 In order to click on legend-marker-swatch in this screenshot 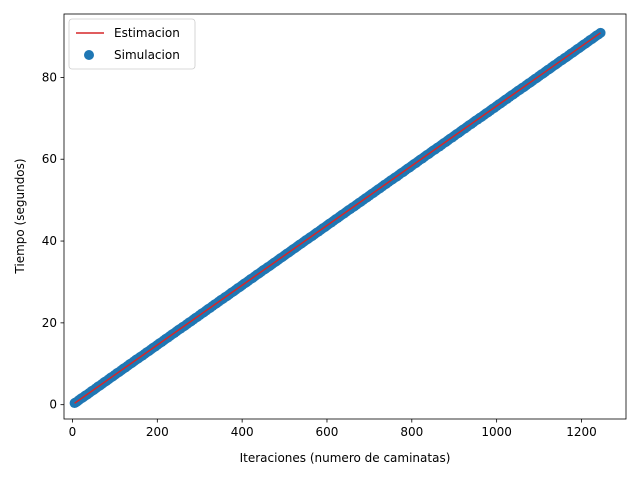, I will do `click(89, 55)`.